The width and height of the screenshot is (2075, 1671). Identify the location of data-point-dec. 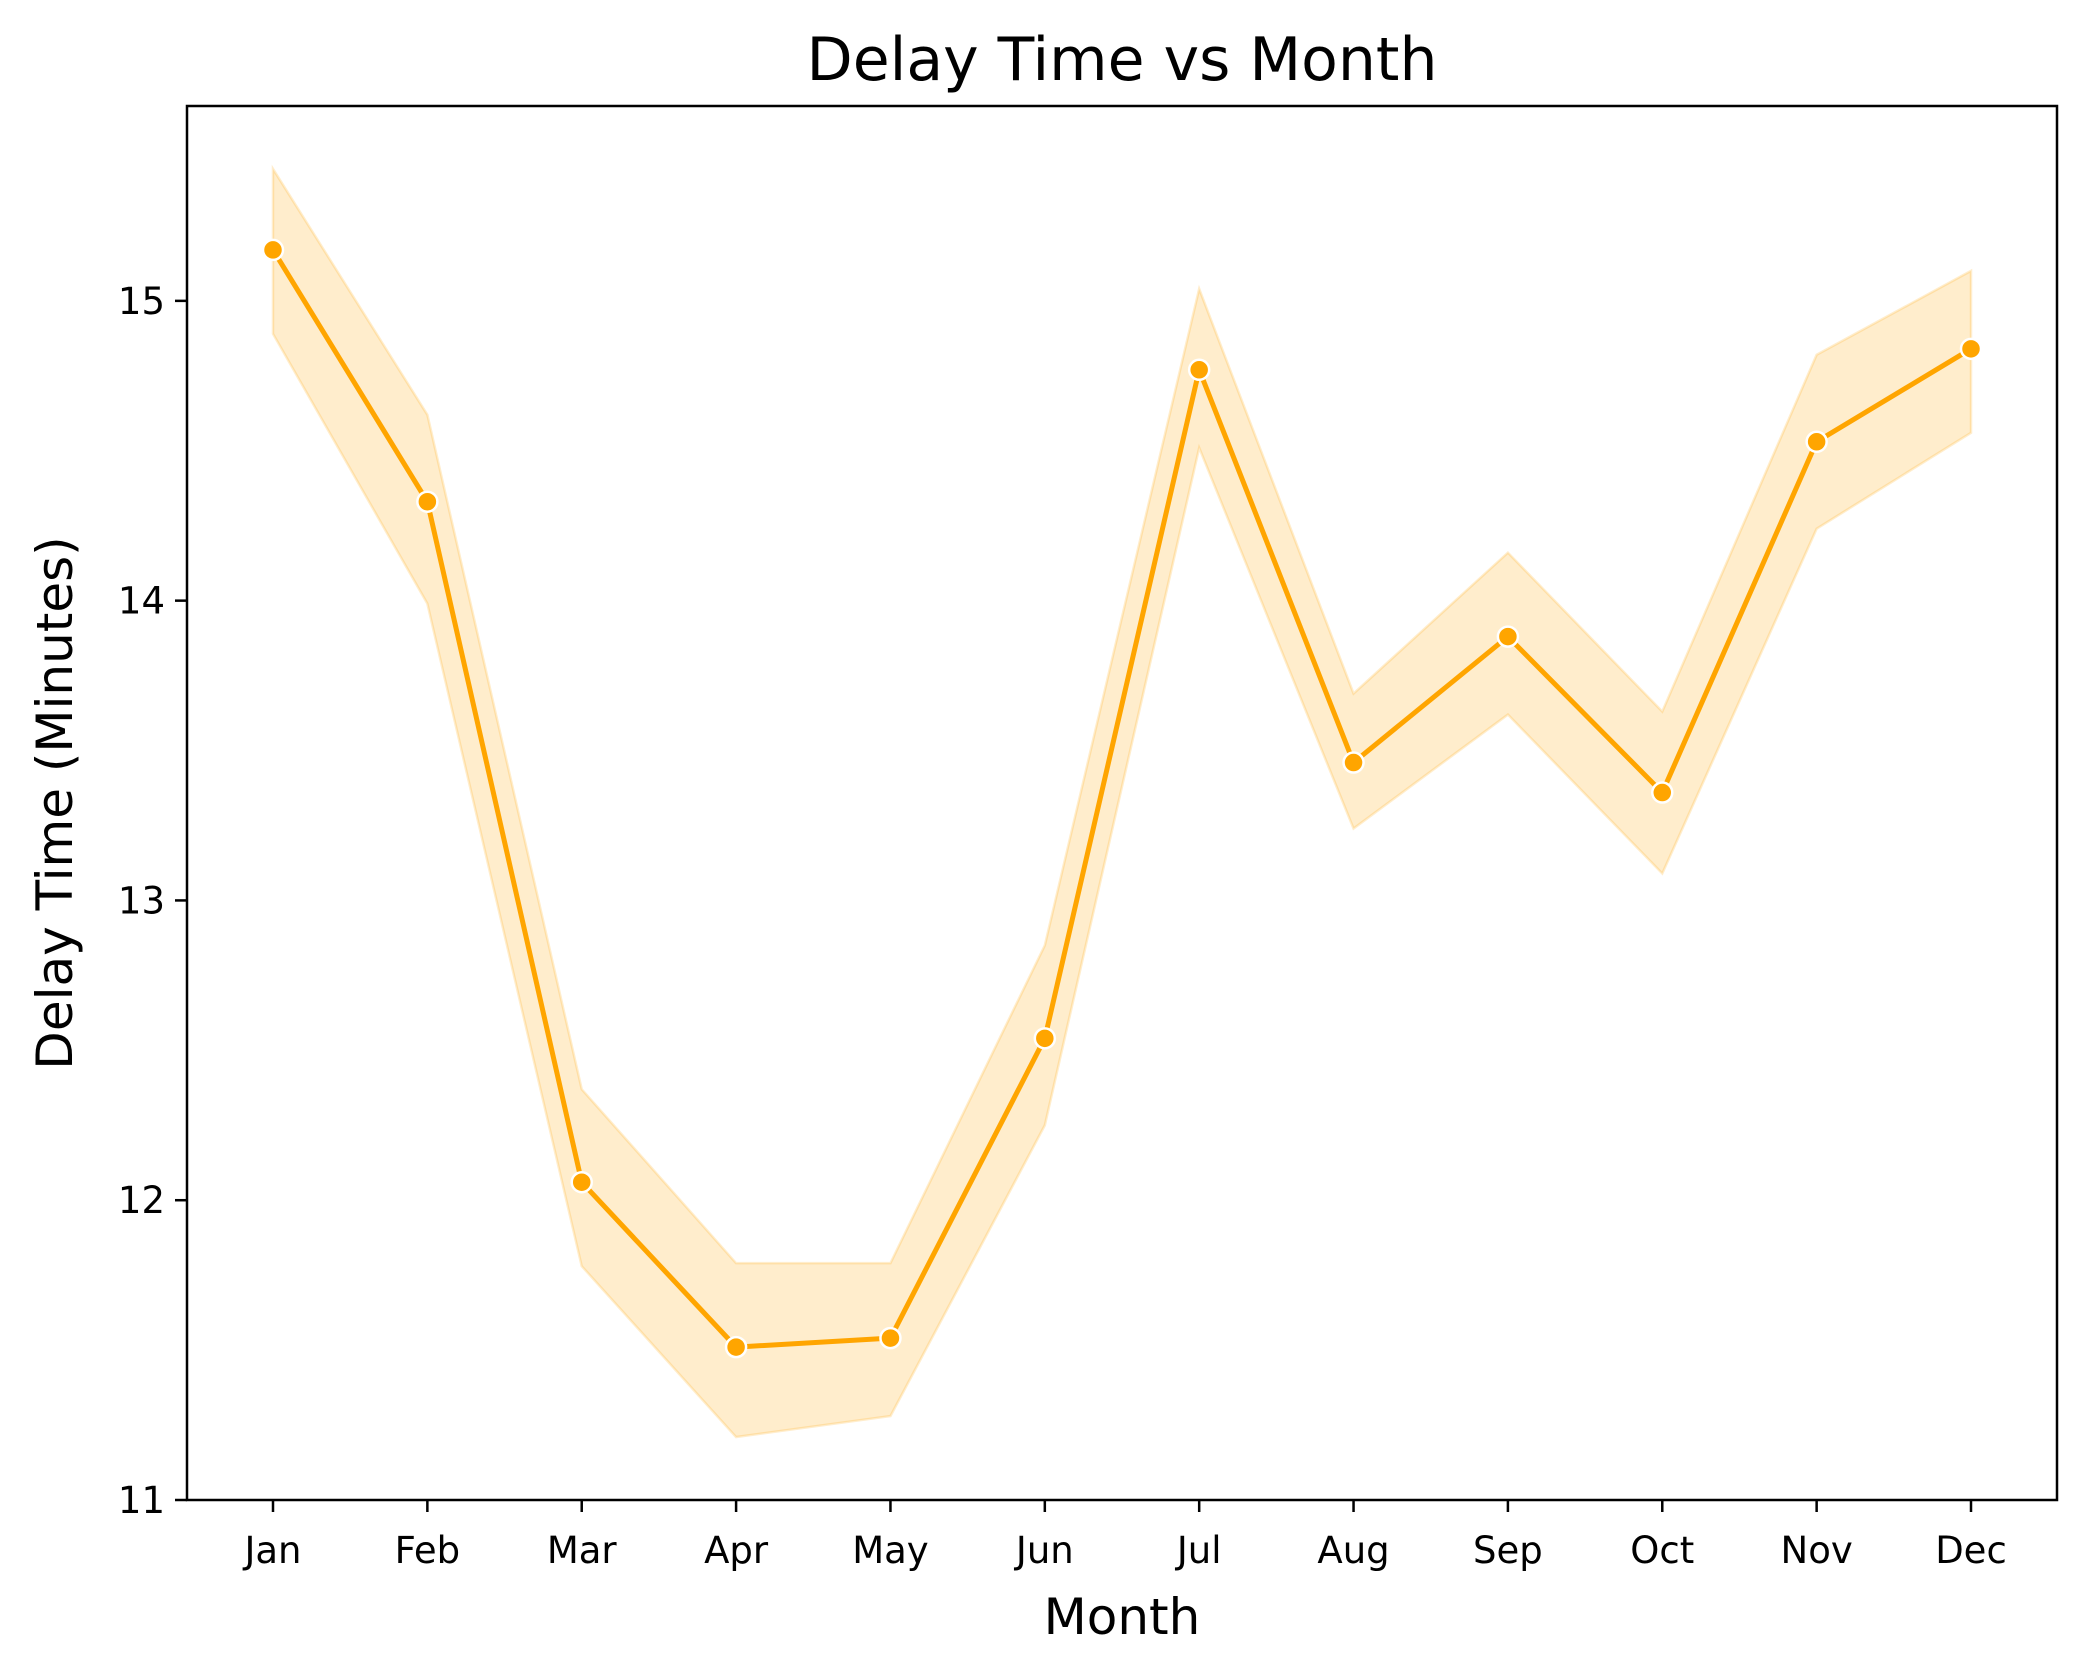
(1971, 349).